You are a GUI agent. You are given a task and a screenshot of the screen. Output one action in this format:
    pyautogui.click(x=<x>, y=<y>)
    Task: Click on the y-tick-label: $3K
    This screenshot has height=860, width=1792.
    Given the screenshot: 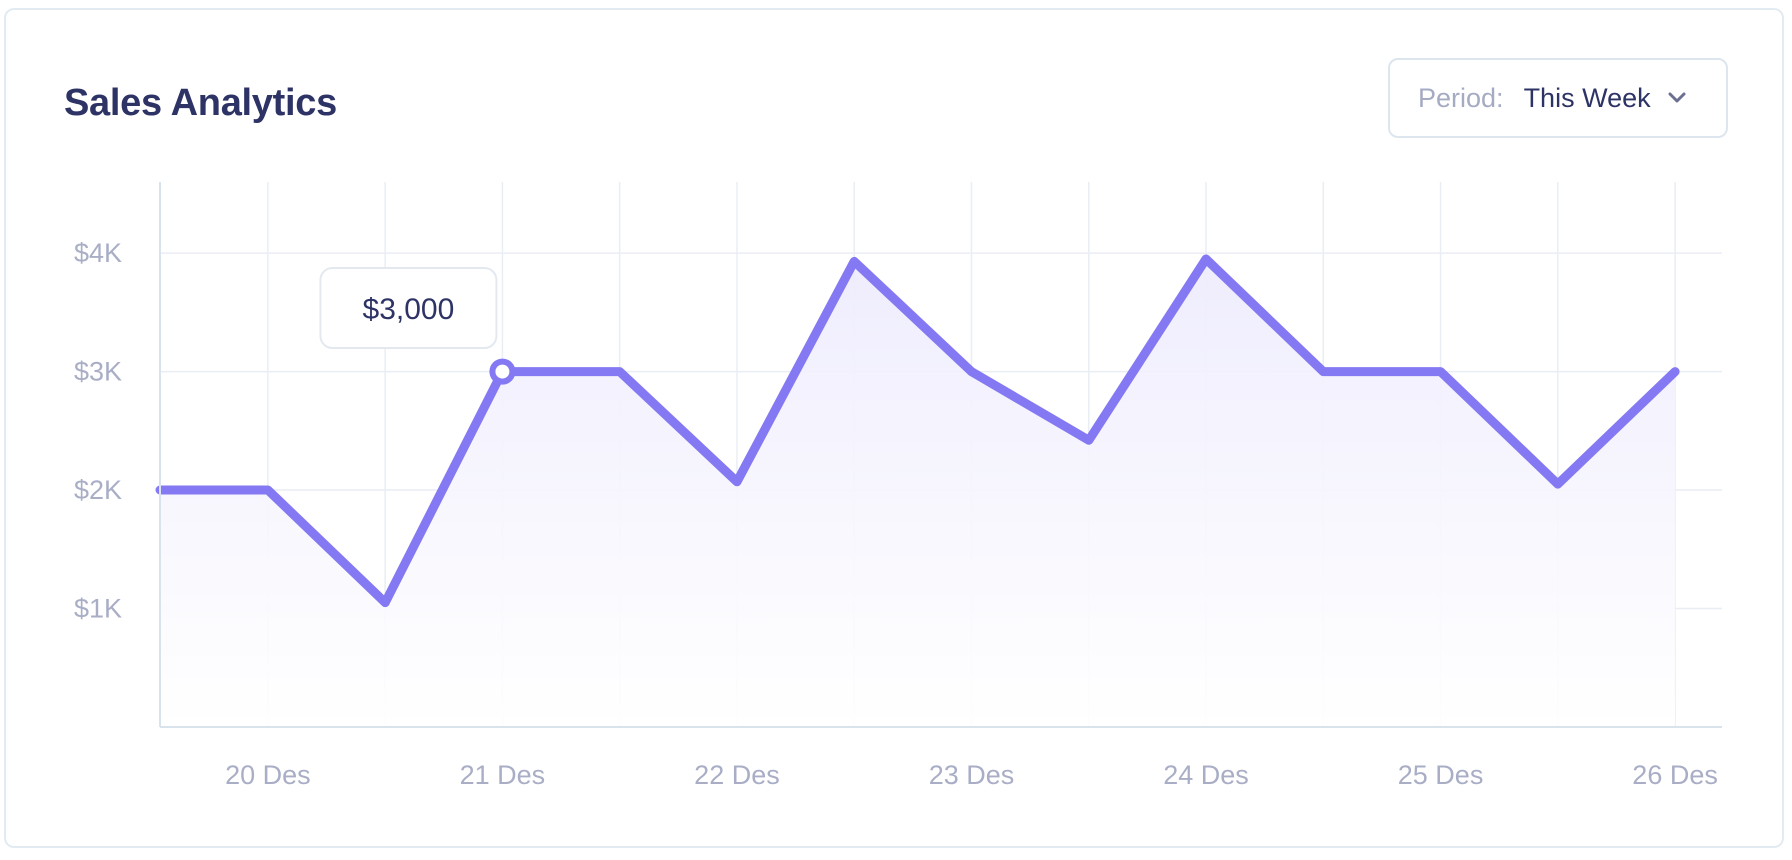 What is the action you would take?
    pyautogui.click(x=98, y=372)
    